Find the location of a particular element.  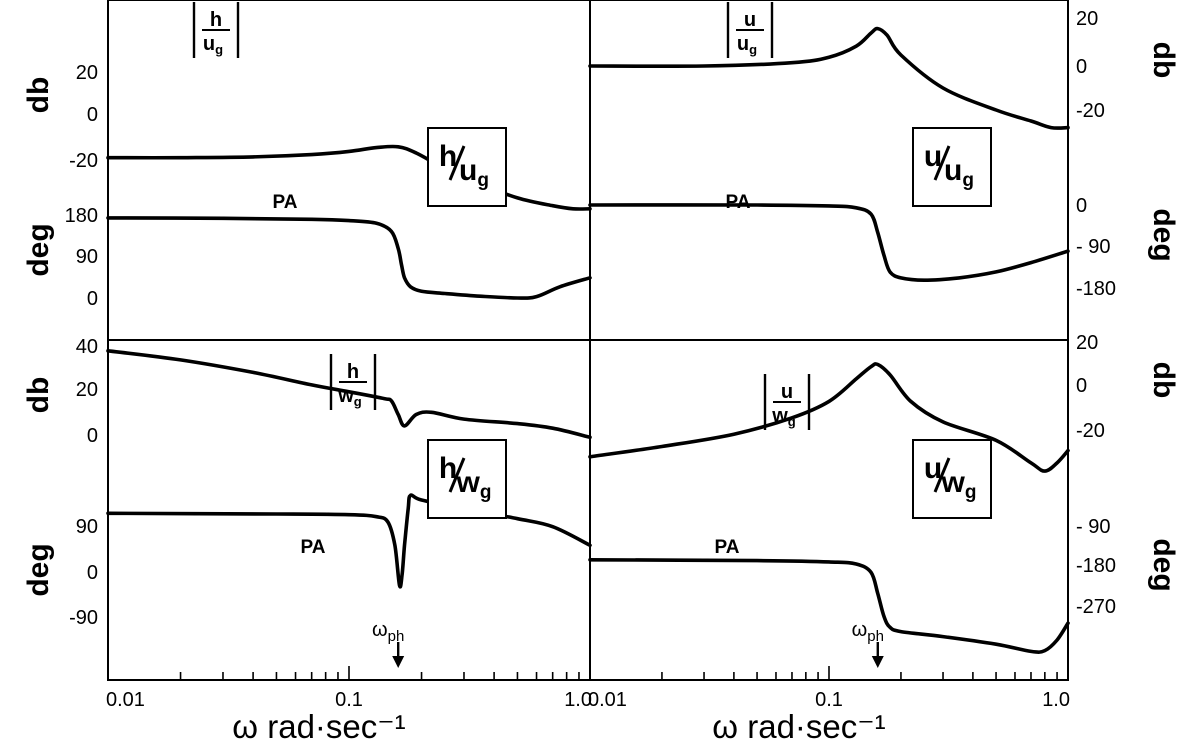

transfer-function-box: u ug is located at coordinates (952, 167).